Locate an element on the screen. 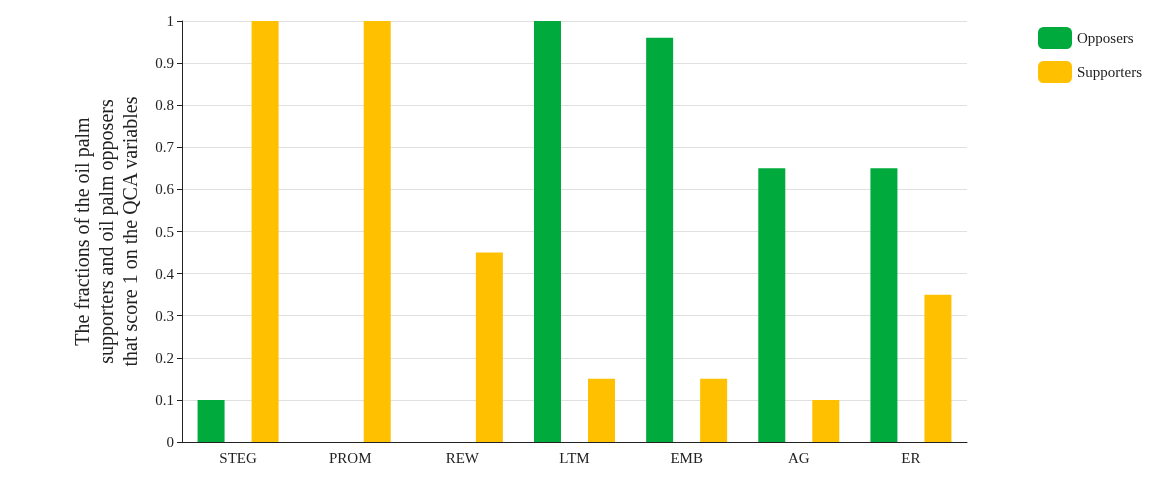  x-tick-label: PROM is located at coordinates (350, 457).